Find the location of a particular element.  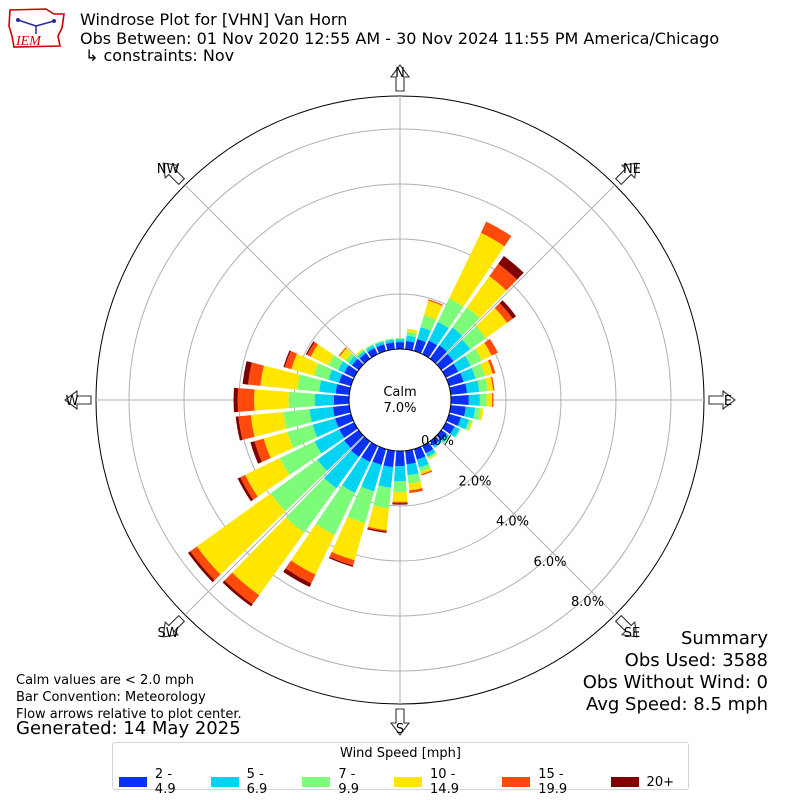

direction-label: S is located at coordinates (400, 729).